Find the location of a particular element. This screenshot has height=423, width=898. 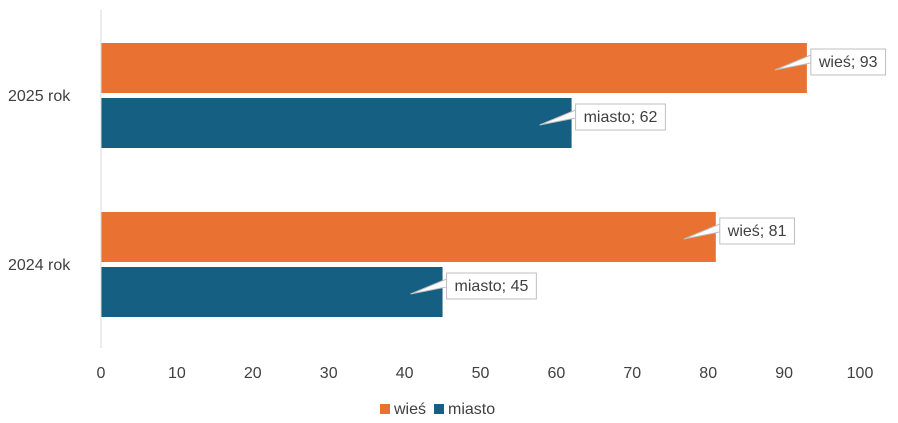

data-label-text: miasto; 62 is located at coordinates (621, 117).